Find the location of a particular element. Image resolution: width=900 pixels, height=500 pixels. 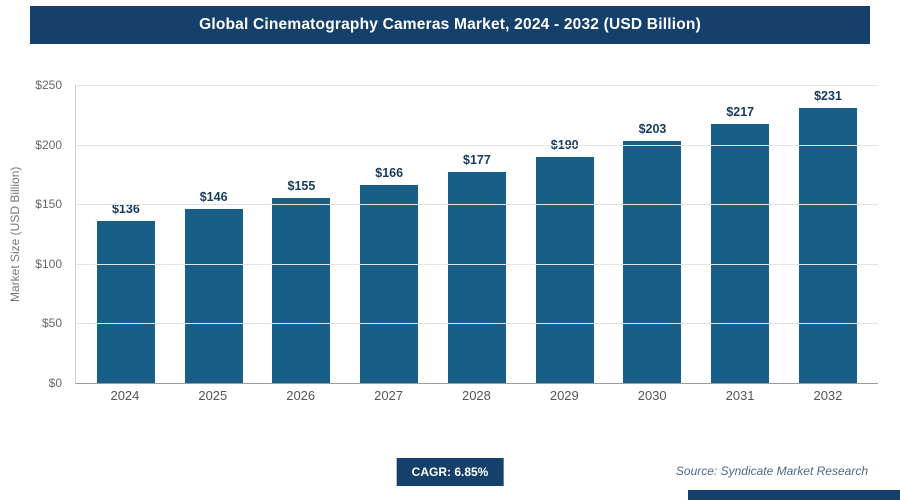

bar-value-label: $217 is located at coordinates (740, 112).